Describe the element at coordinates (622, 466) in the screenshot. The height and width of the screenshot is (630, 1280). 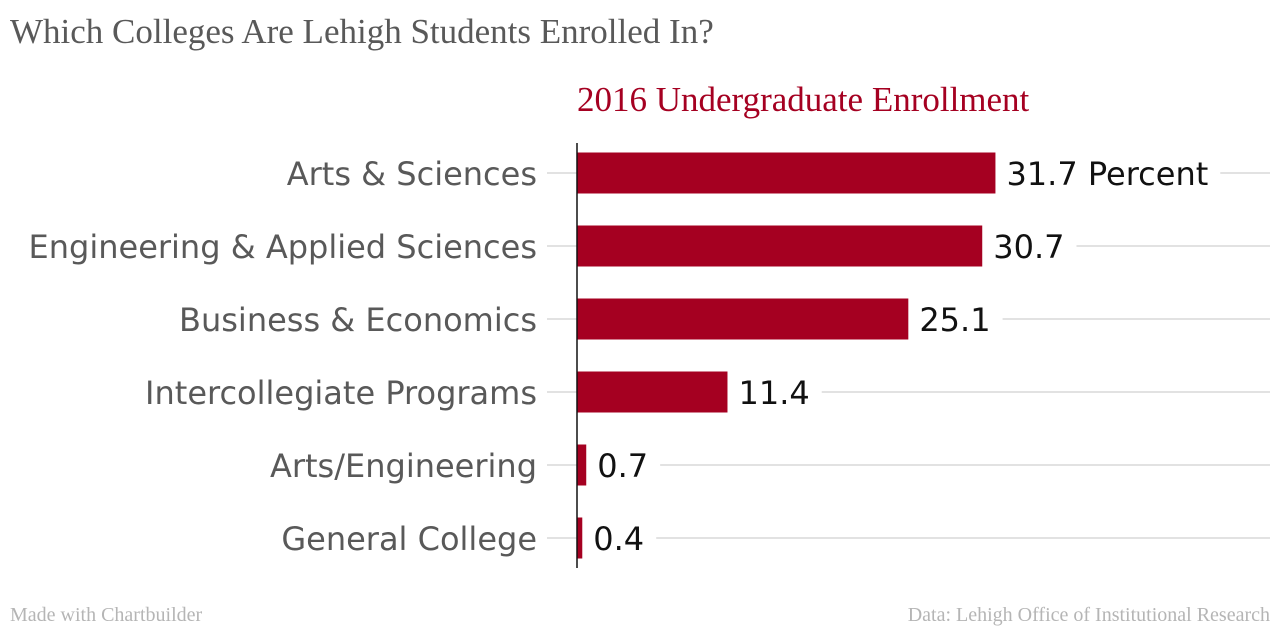
I see `value-label: 0.7` at that location.